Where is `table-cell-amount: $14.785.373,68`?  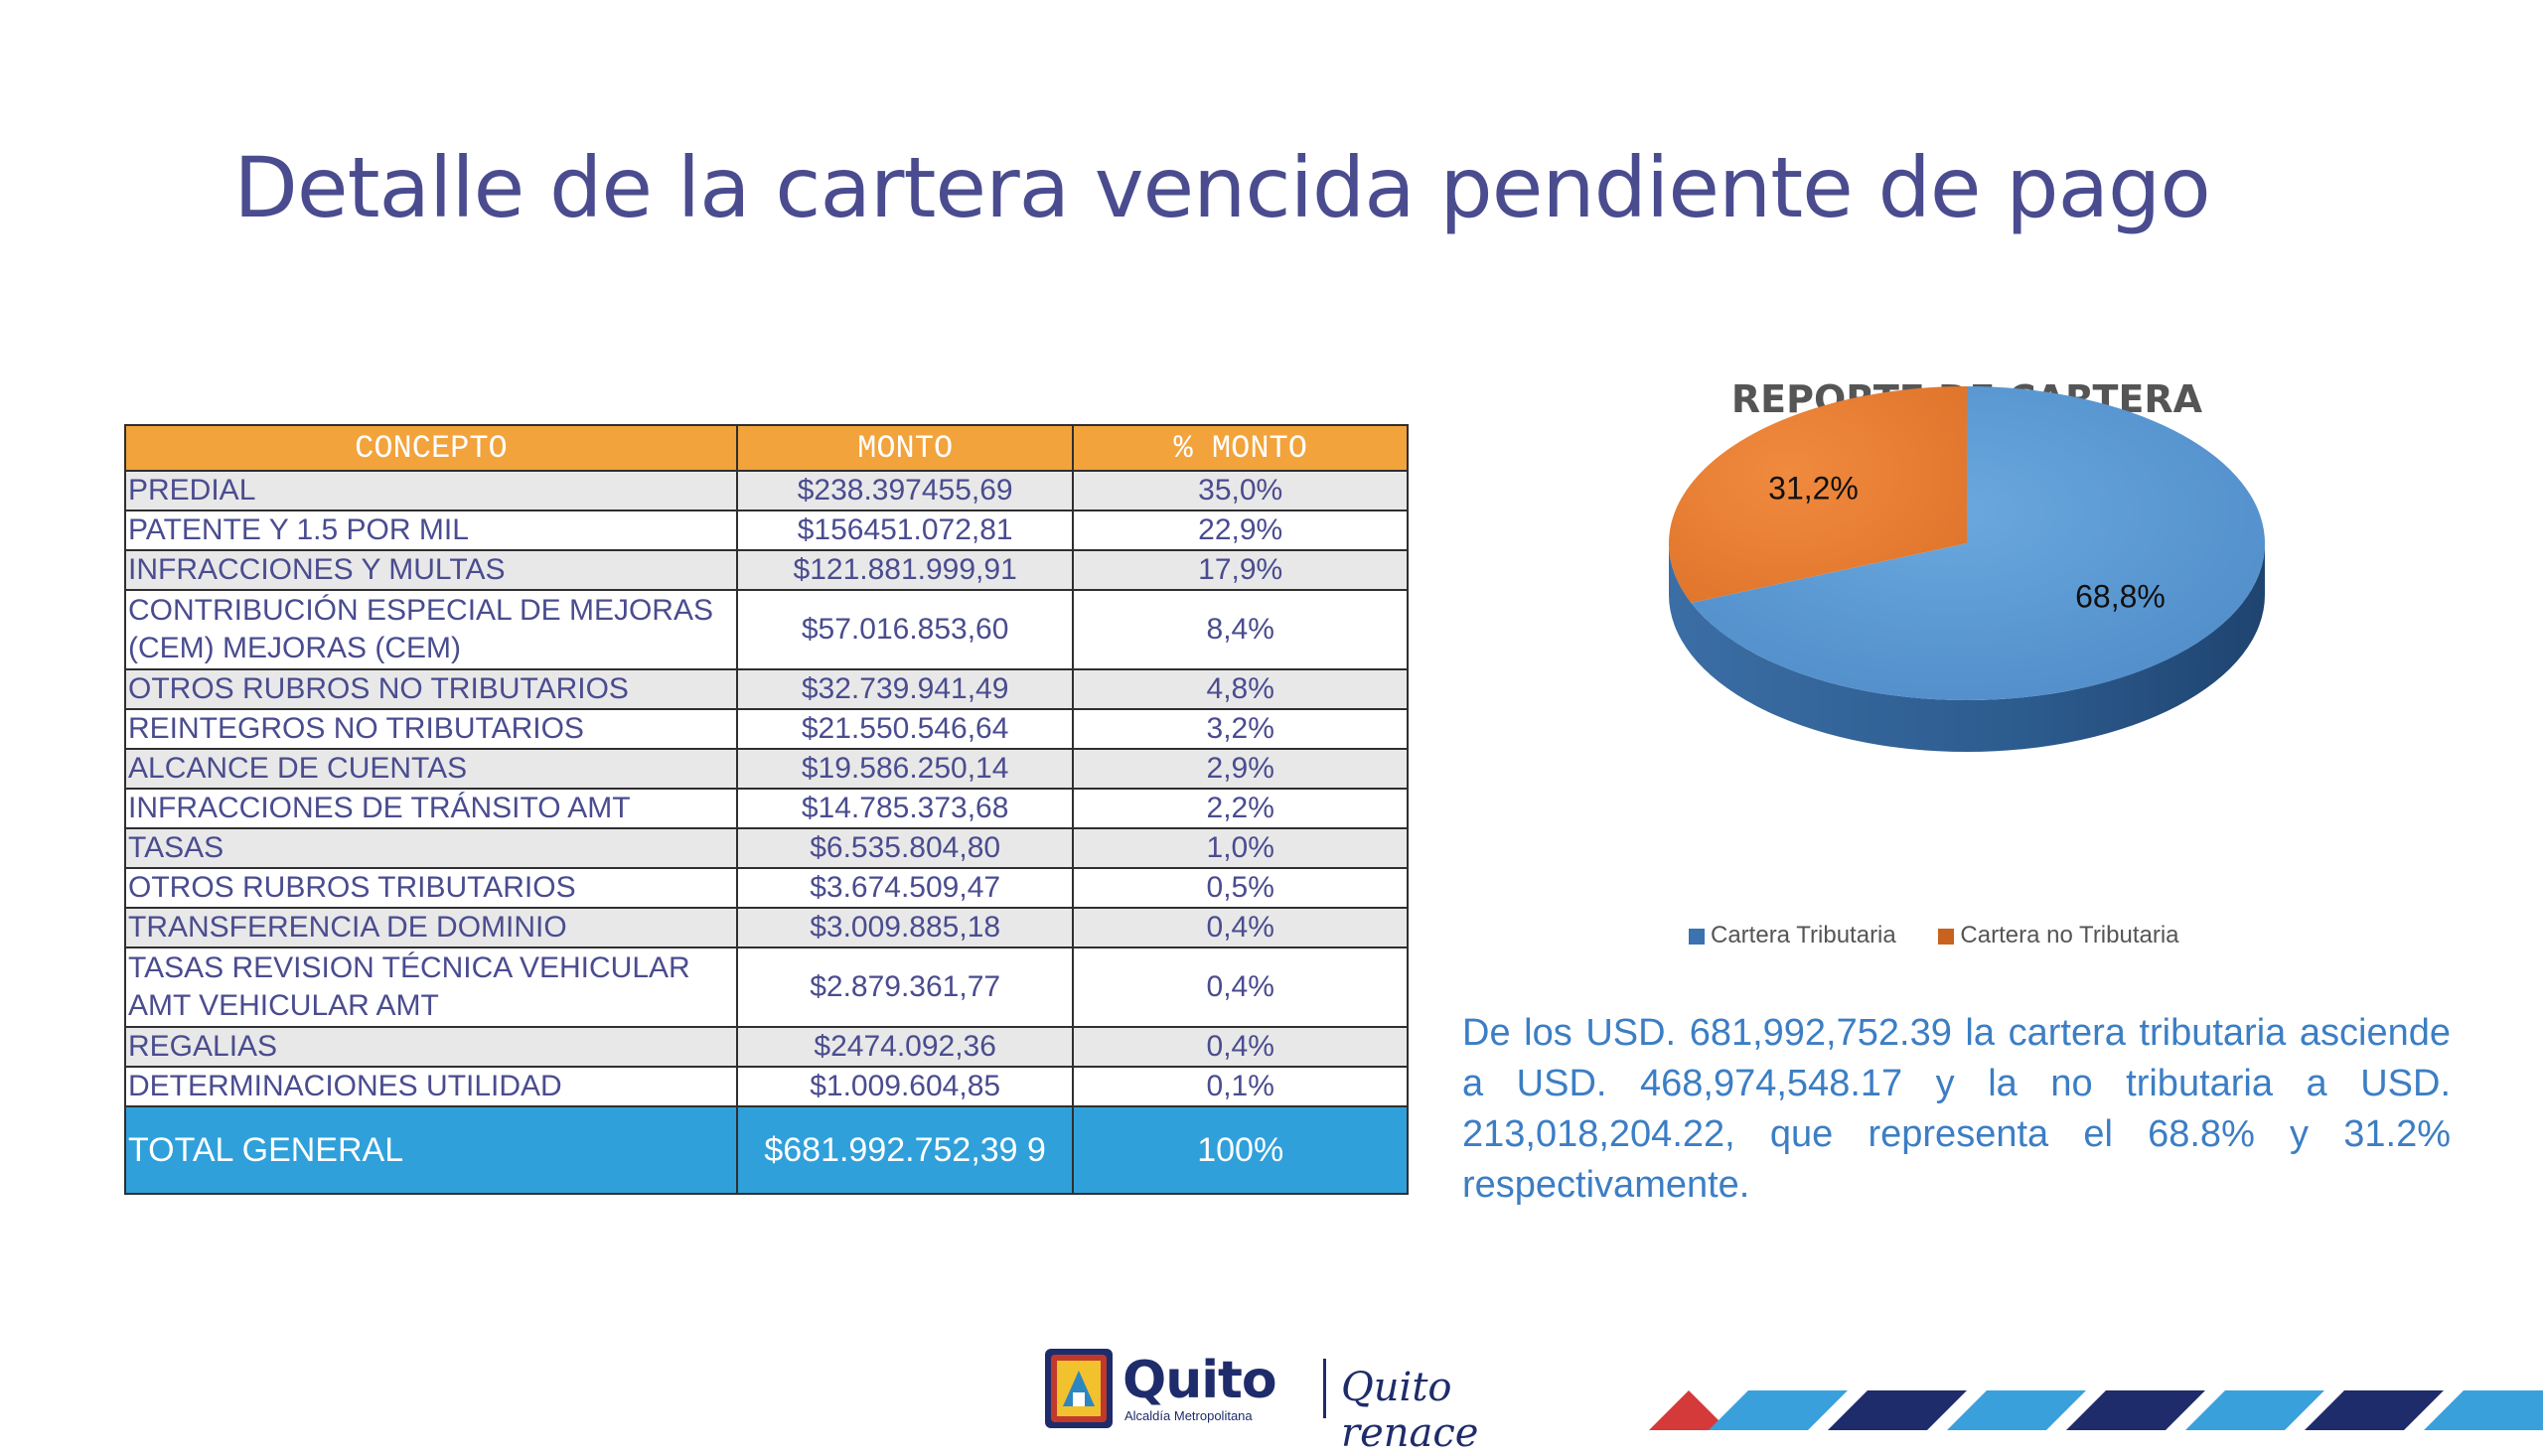
table-cell-amount: $14.785.373,68 is located at coordinates (905, 809).